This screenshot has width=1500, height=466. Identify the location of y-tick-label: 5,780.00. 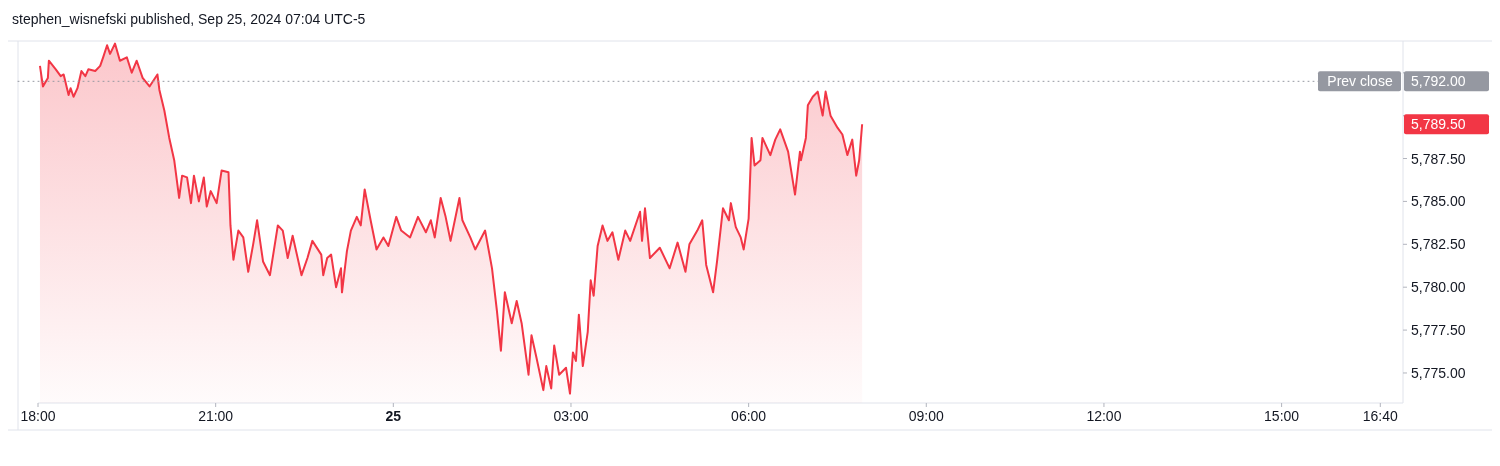
(1438, 287).